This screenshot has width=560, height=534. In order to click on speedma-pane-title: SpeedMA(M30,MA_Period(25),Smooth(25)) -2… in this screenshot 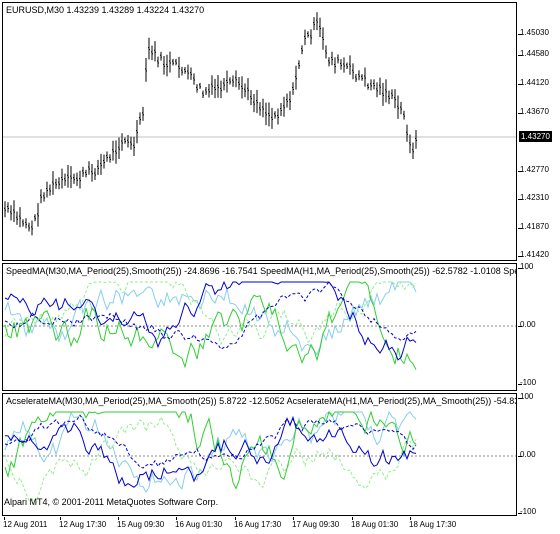, I will do `click(261, 271)`.